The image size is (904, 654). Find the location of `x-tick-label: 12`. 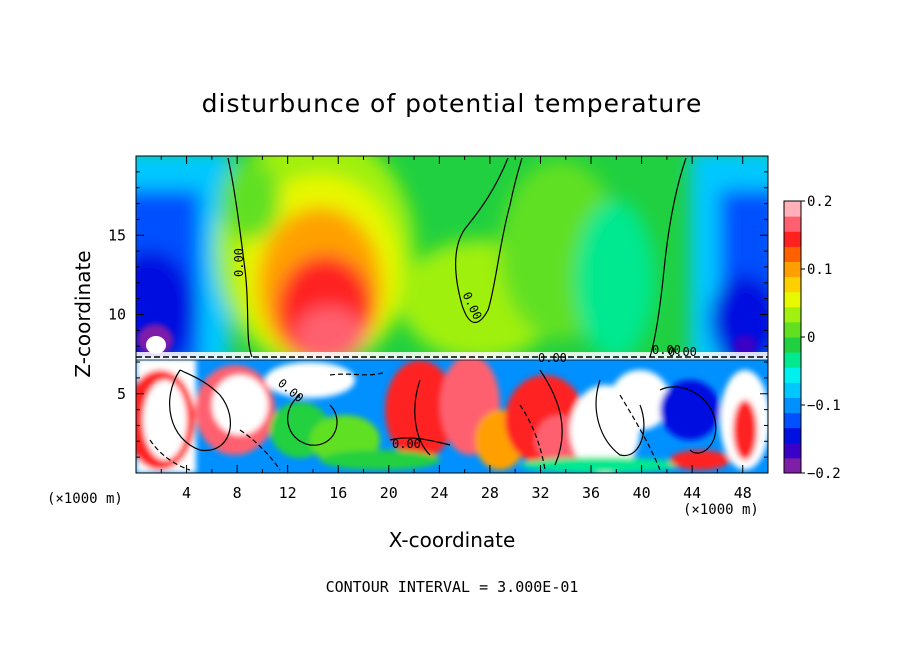

x-tick-label: 12 is located at coordinates (288, 493).